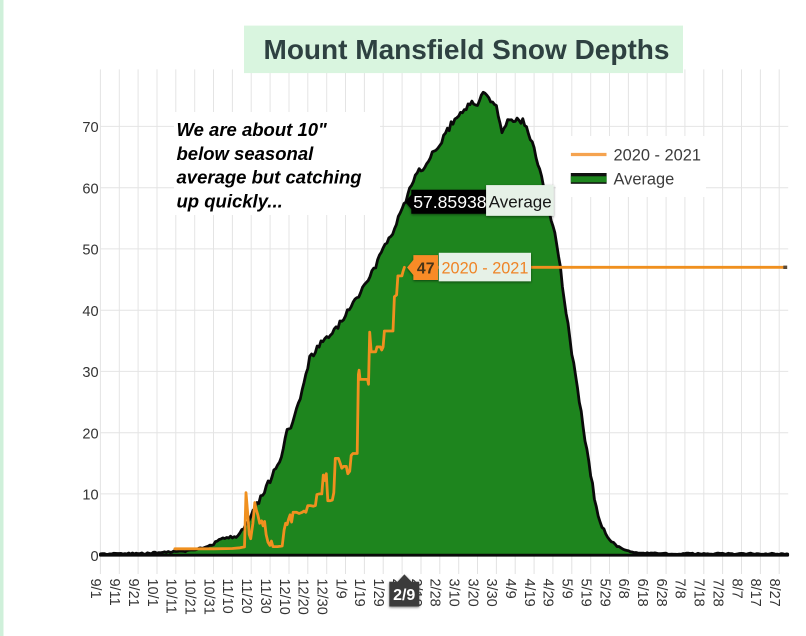  What do you see at coordinates (252, 129) in the screenshot?
I see `svg-text: We are about 10"` at bounding box center [252, 129].